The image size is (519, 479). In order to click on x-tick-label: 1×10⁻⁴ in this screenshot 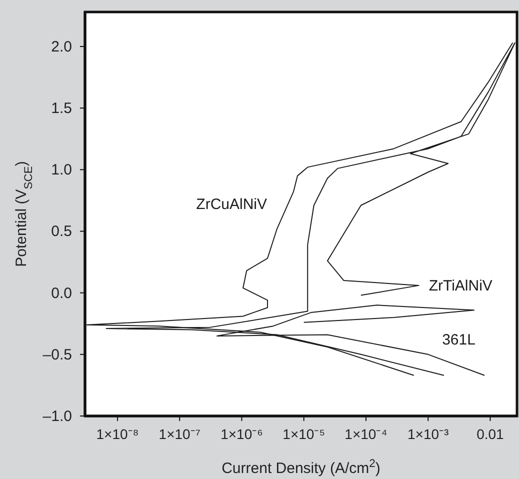, I will do `click(366, 434)`.